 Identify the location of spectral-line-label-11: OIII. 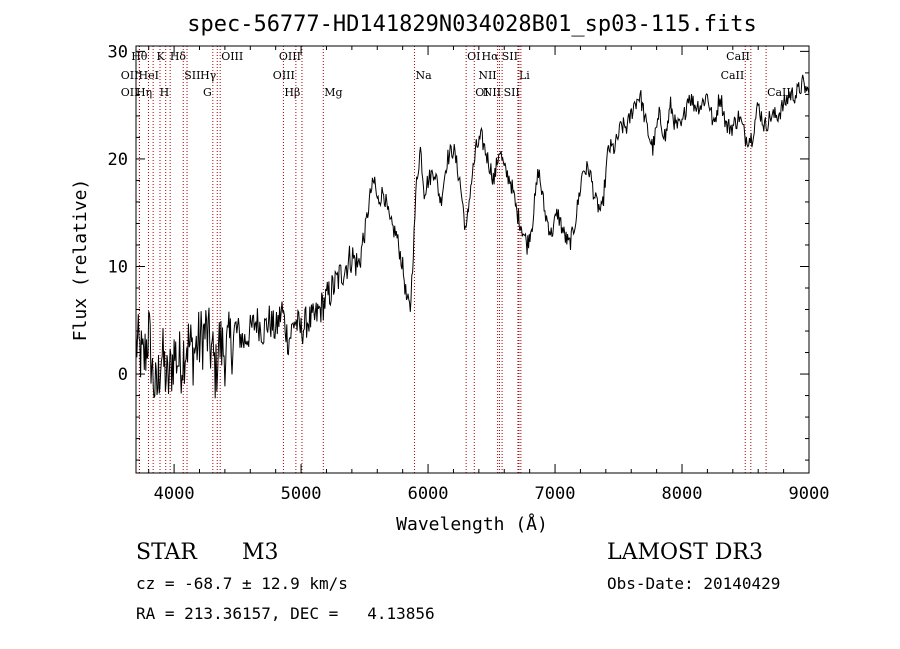
(232, 56).